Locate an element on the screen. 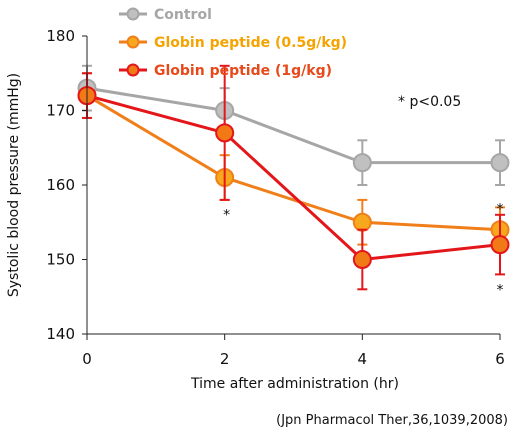  x-tick-label-2: 2 is located at coordinates (225, 359).